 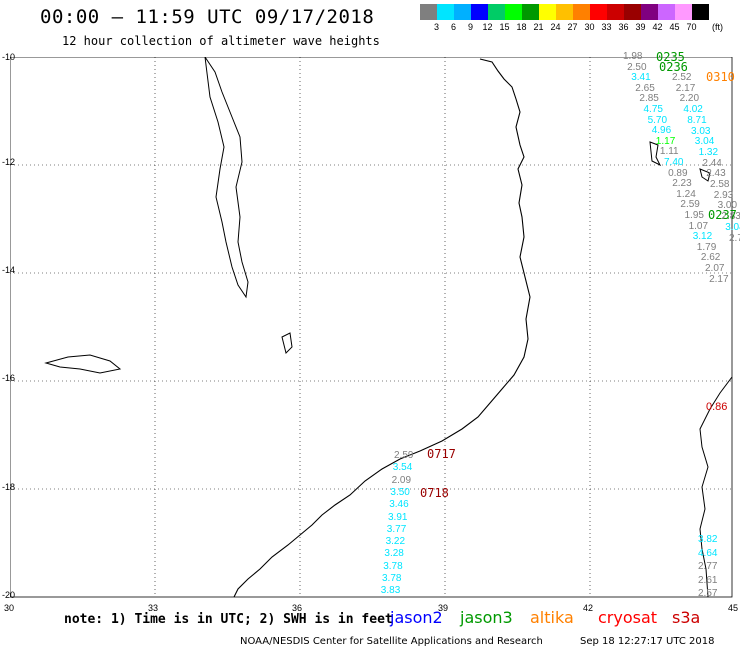 What do you see at coordinates (443, 608) in the screenshot?
I see `lon-label-39: 39` at bounding box center [443, 608].